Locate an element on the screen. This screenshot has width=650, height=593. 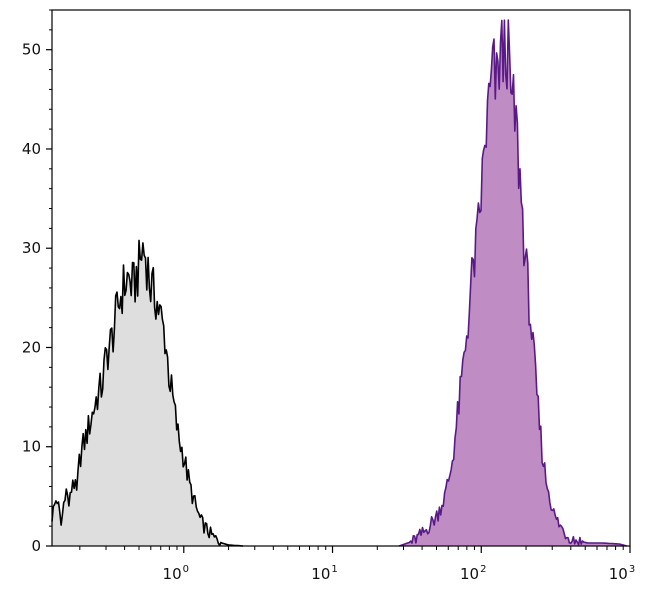
y-tick-label: 0 is located at coordinates (36, 546).